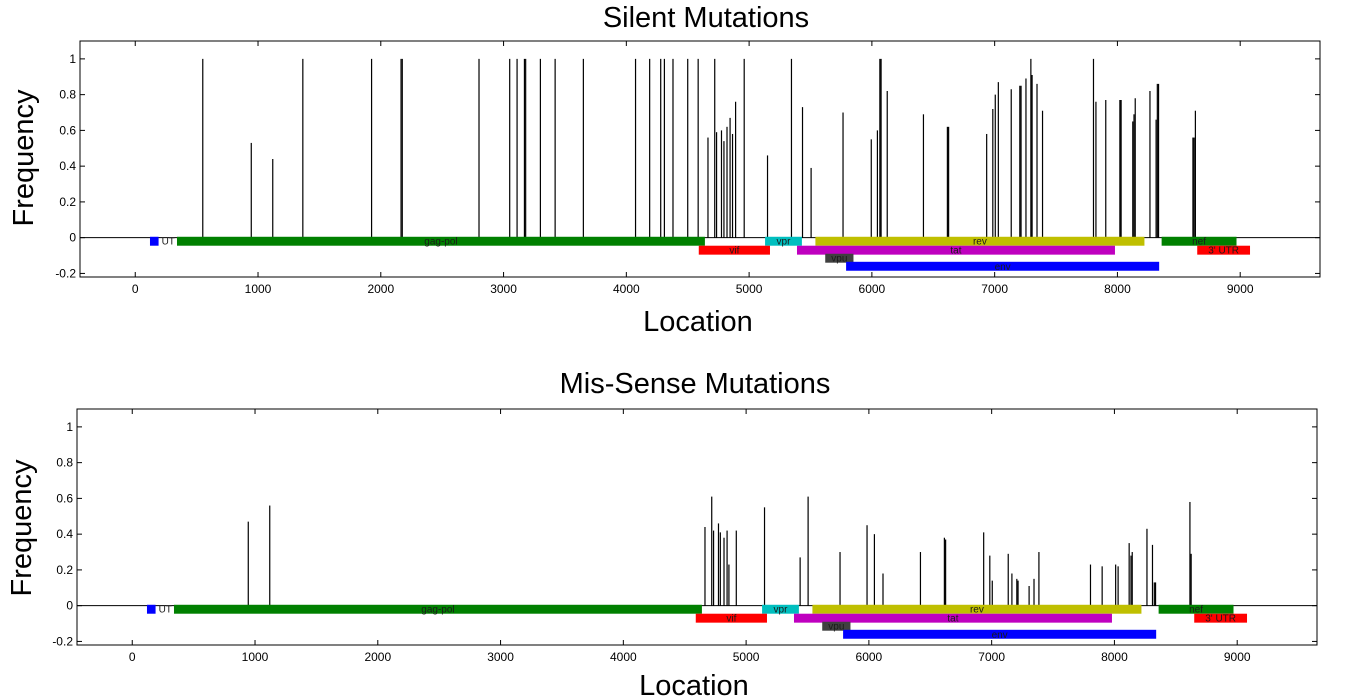  Describe the element at coordinates (706, 18) in the screenshot. I see `chart-title: Silent Mutations` at that location.